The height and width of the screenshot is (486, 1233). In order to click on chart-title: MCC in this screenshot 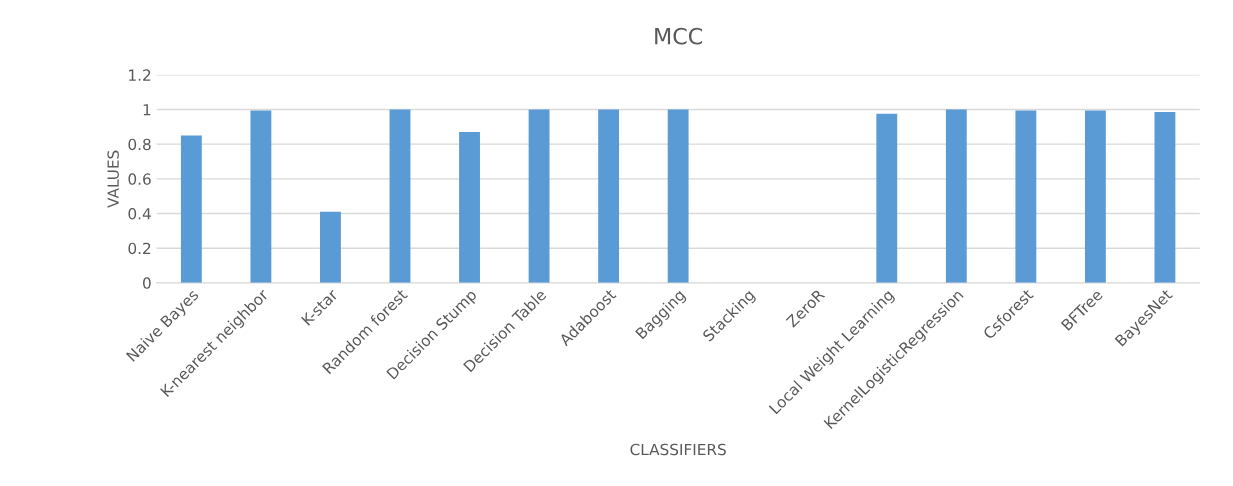, I will do `click(679, 36)`.